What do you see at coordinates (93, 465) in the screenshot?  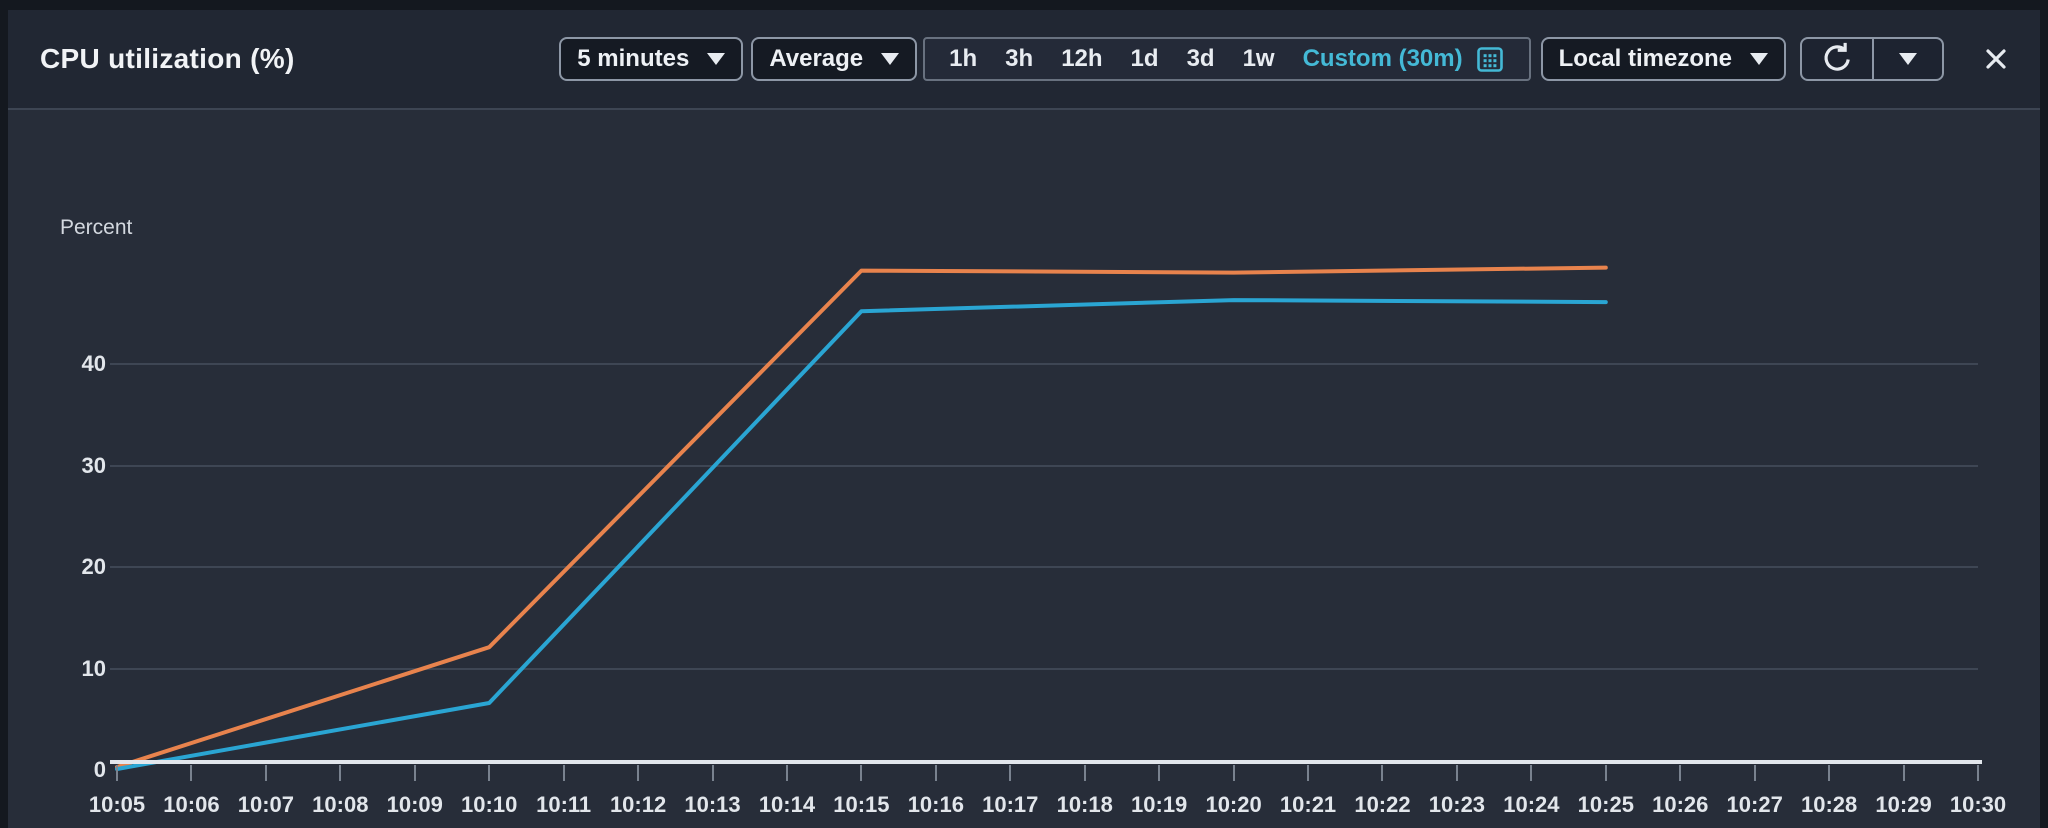 I see `y-axis-label-30: 30` at bounding box center [93, 465].